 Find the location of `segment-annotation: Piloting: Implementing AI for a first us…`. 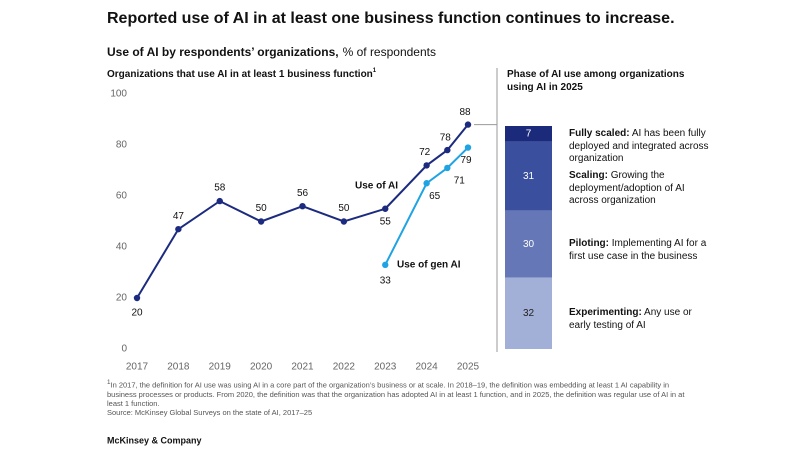

segment-annotation: Piloting: Implementing AI for a first us… is located at coordinates (639, 250).